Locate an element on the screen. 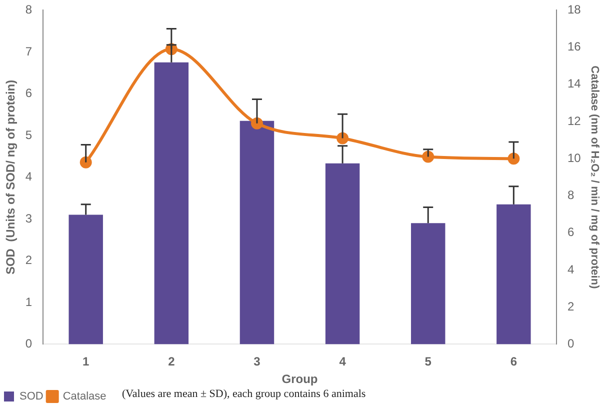  legend-label: Catalase is located at coordinates (84, 396).